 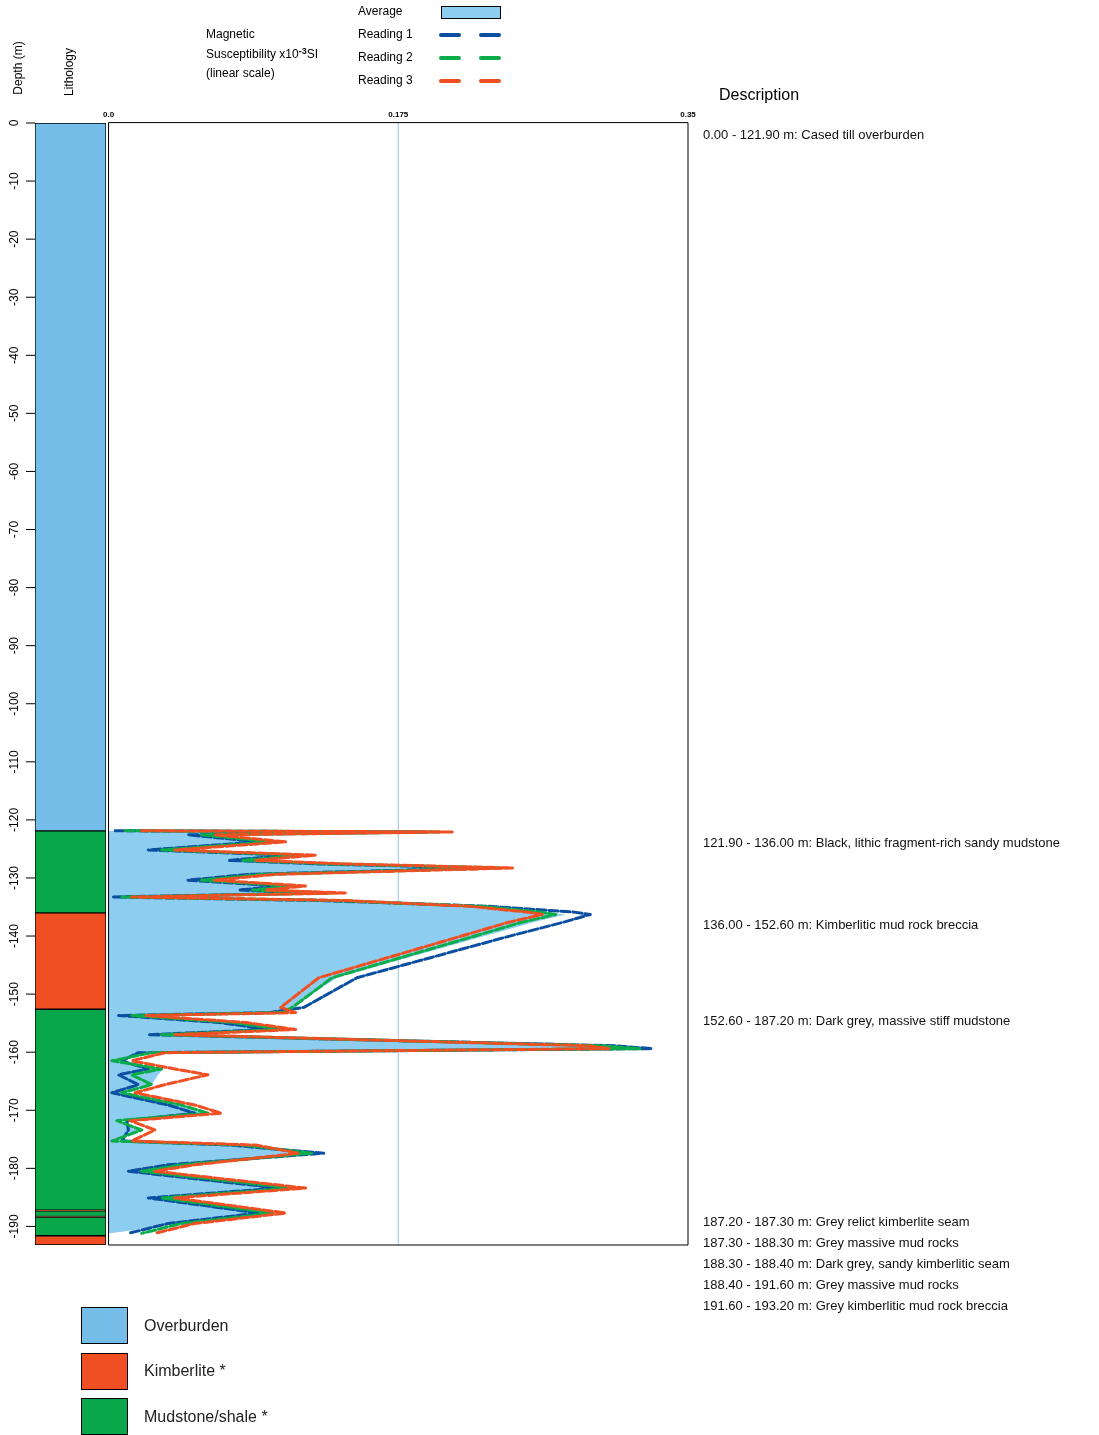 I want to click on y-tick-label: -70, so click(x=14, y=529).